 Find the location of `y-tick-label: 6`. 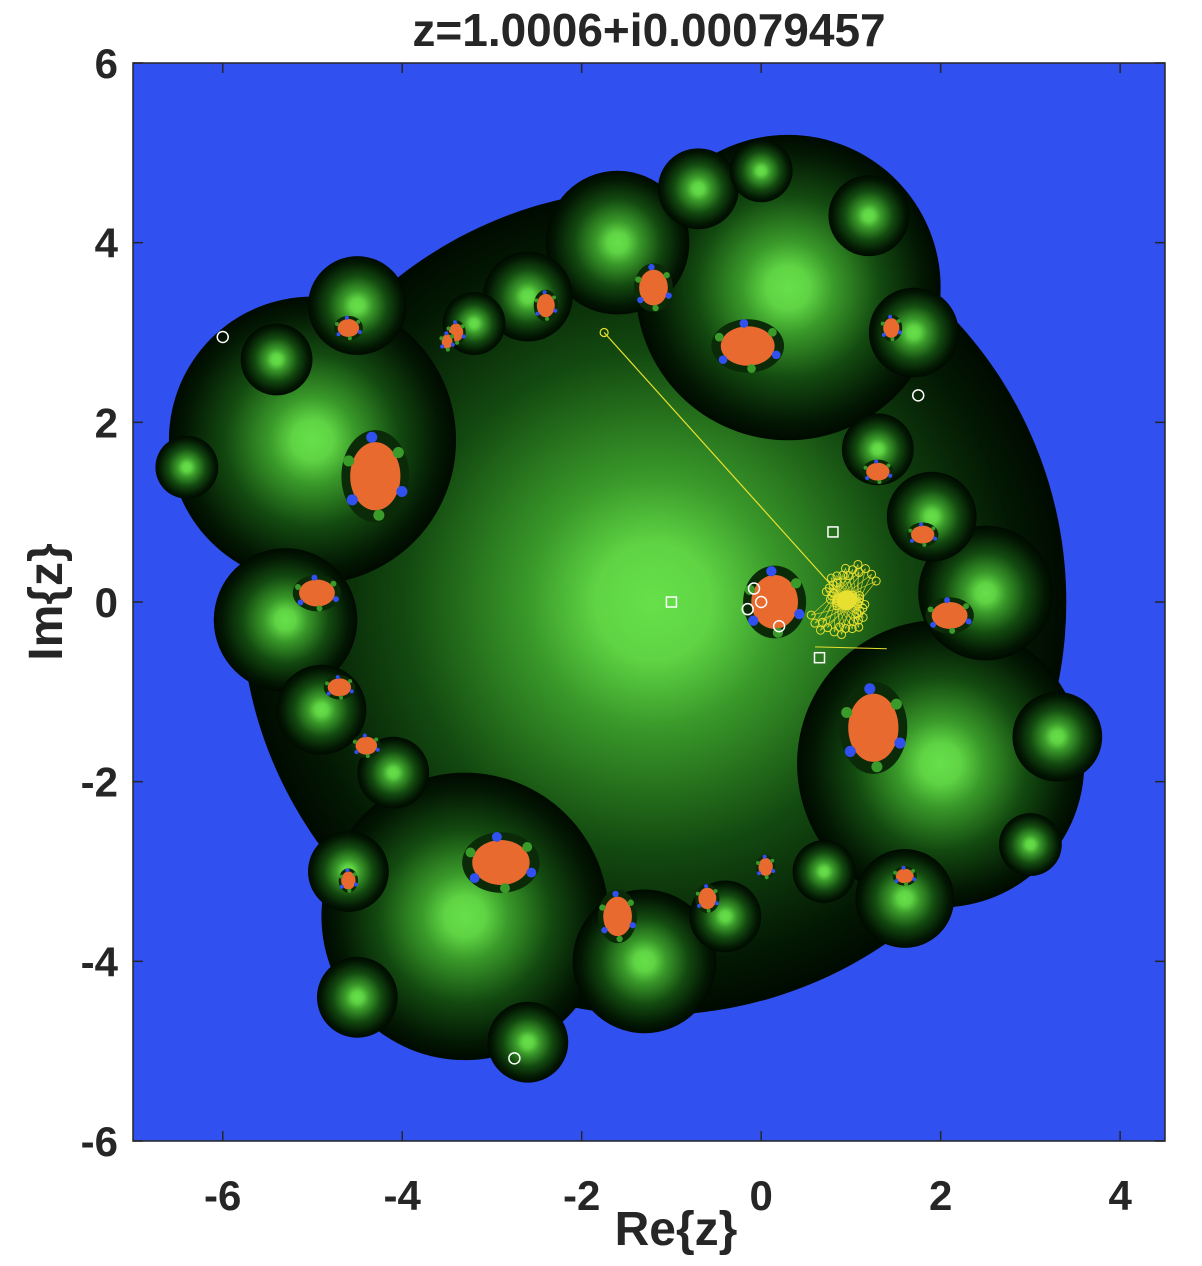

y-tick-label: 6 is located at coordinates (106, 63).